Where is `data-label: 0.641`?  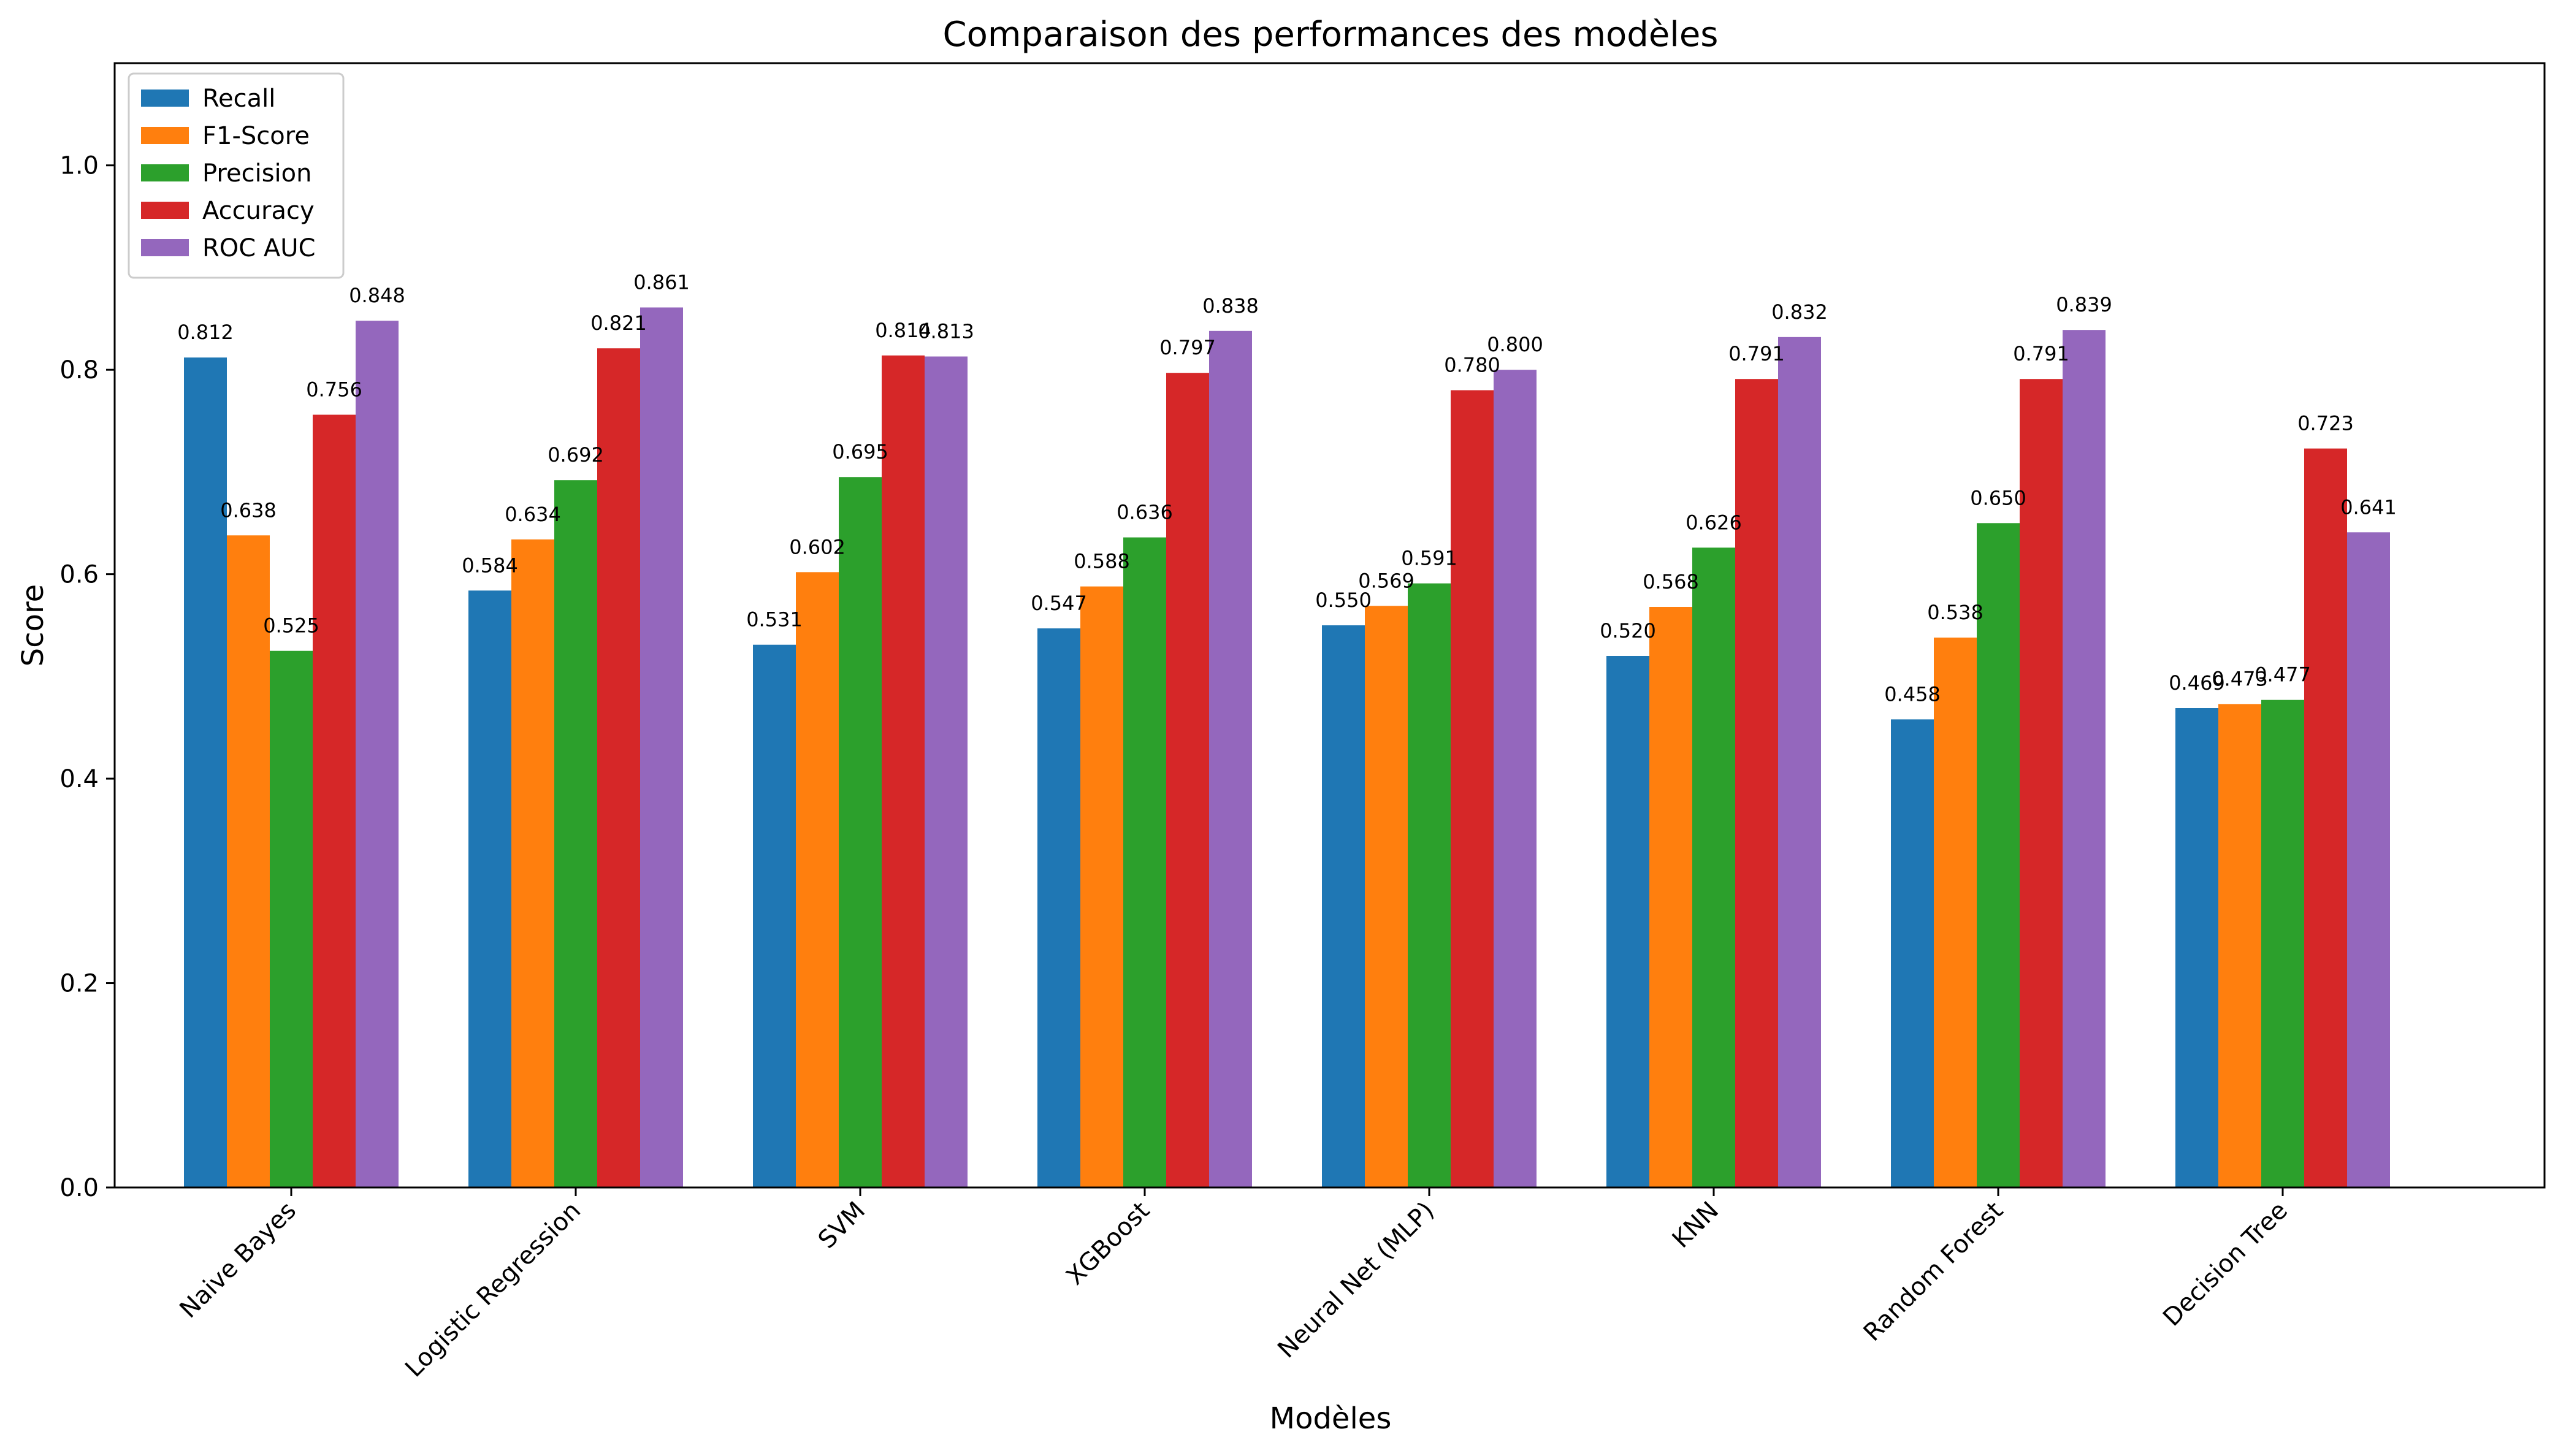
data-label: 0.641 is located at coordinates (2368, 507).